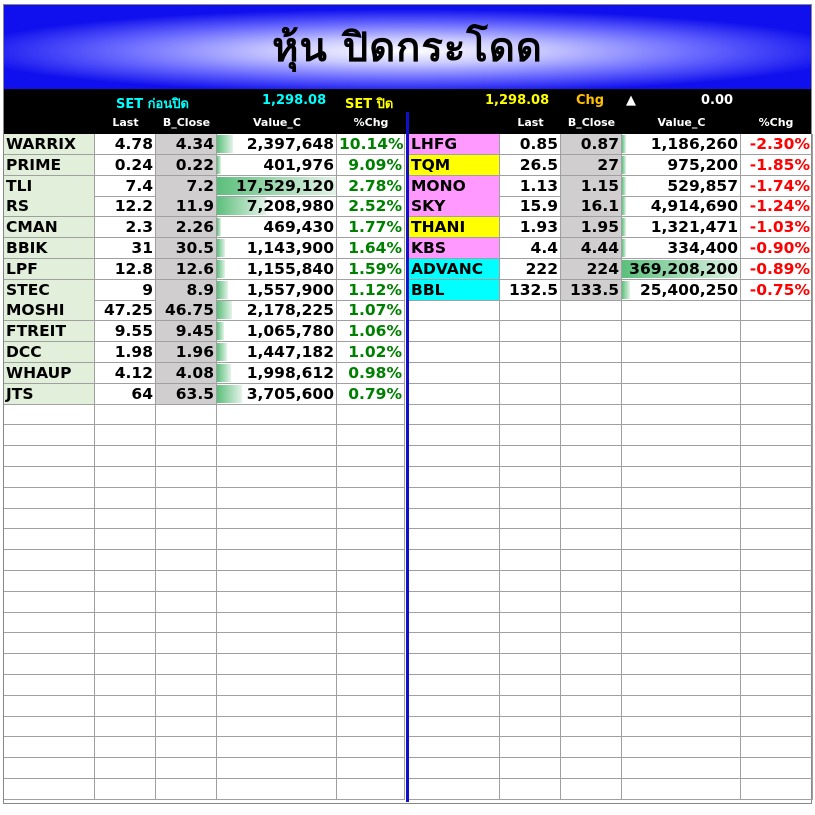 This screenshot has width=815, height=815. What do you see at coordinates (186, 332) in the screenshot?
I see `gainer-cell-bclose: 9.45` at bounding box center [186, 332].